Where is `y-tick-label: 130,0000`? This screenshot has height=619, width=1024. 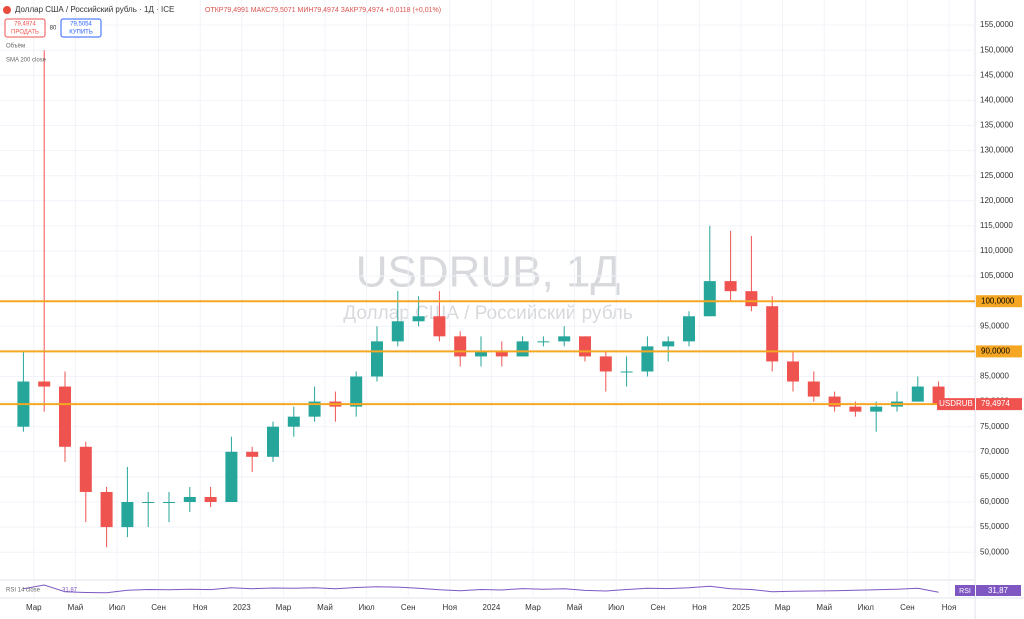 y-tick-label: 130,0000 is located at coordinates (997, 150).